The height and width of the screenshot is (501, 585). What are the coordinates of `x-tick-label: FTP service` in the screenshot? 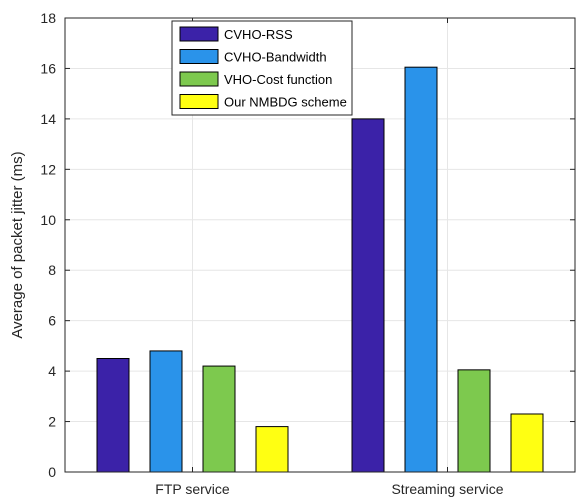 It's located at (192, 489).